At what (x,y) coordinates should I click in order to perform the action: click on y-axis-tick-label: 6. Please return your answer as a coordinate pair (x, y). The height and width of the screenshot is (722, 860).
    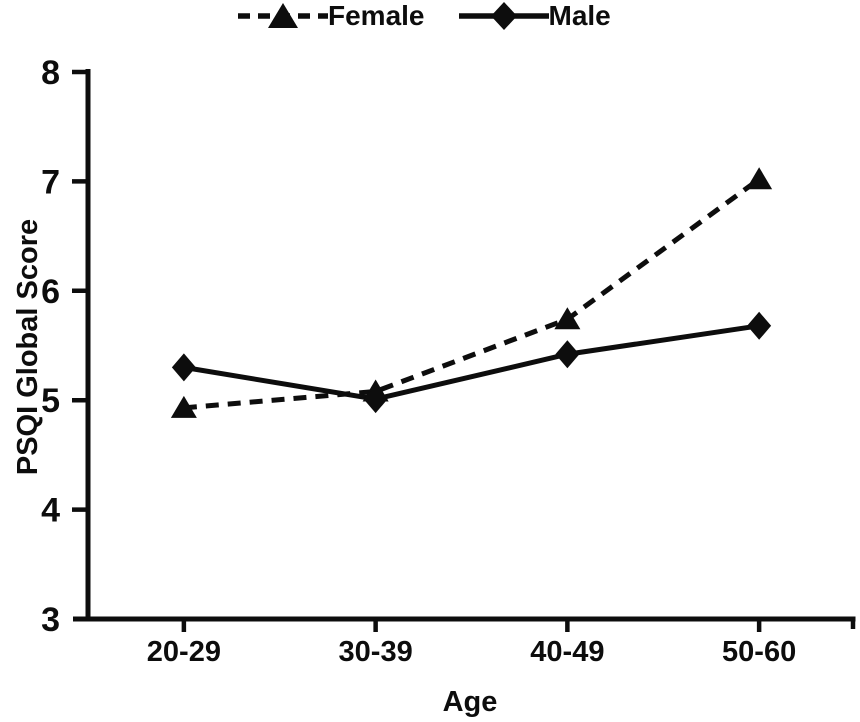
    Looking at the image, I should click on (50, 292).